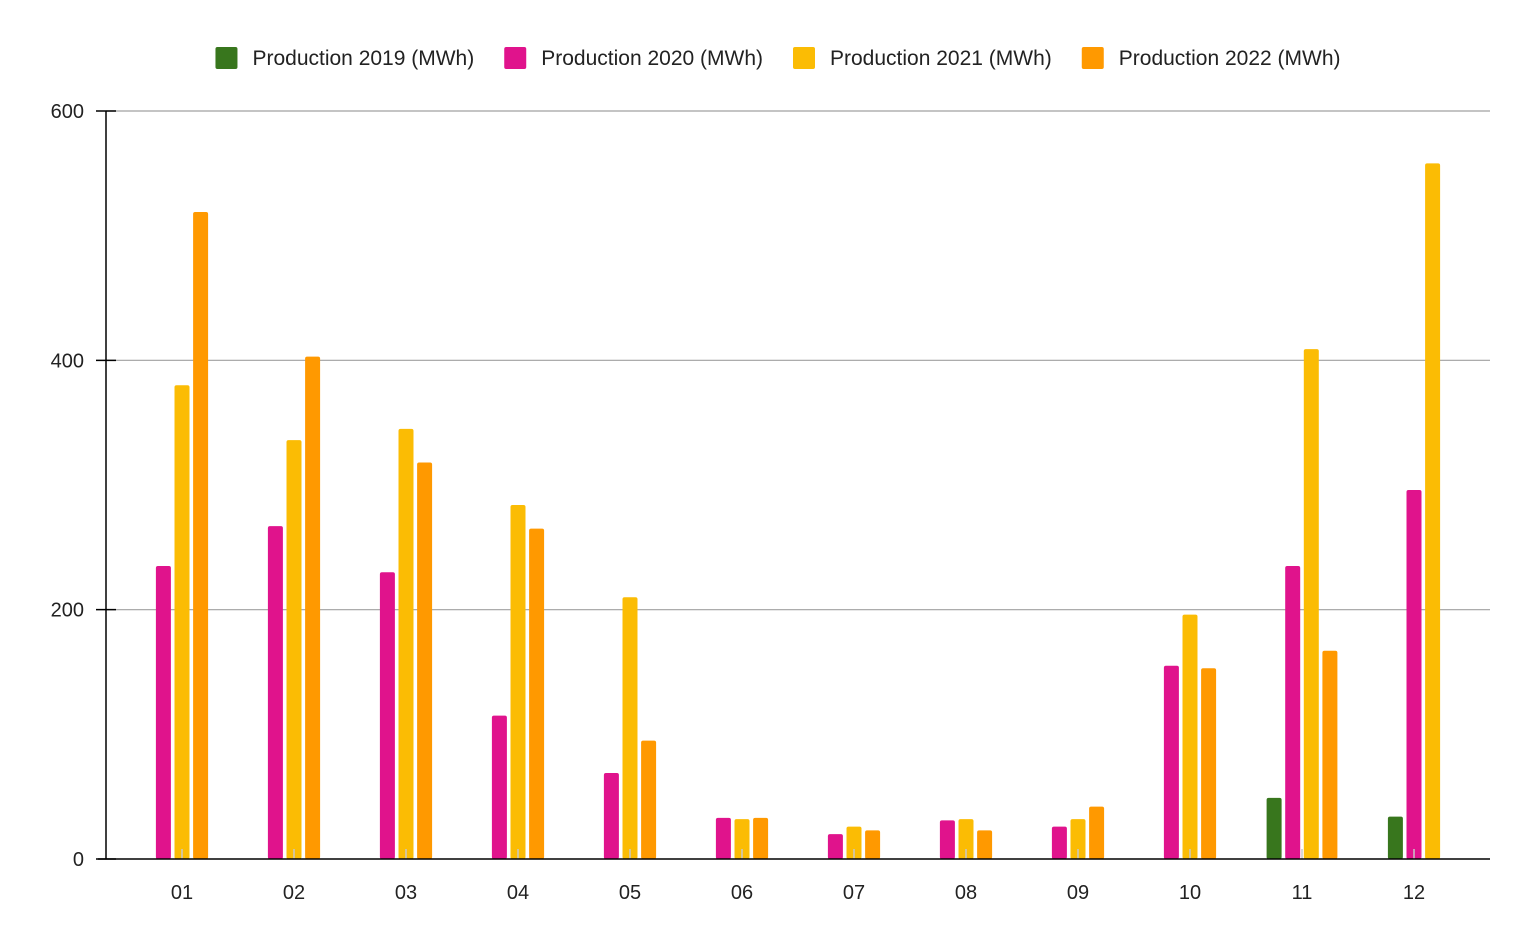  What do you see at coordinates (1414, 893) in the screenshot?
I see `x-tick-label: 12` at bounding box center [1414, 893].